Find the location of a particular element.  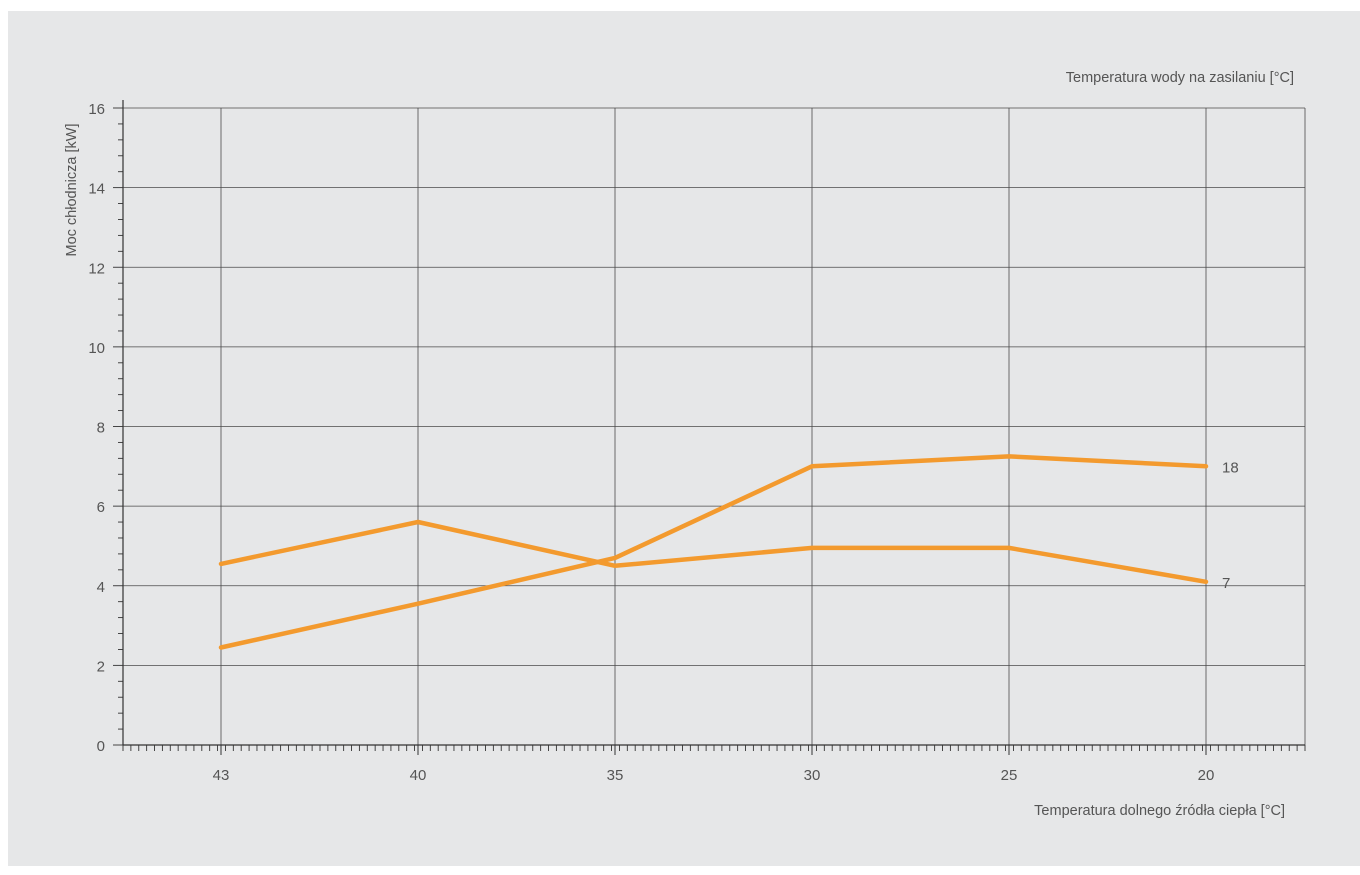

x-tick-label: 35 is located at coordinates (615, 775).